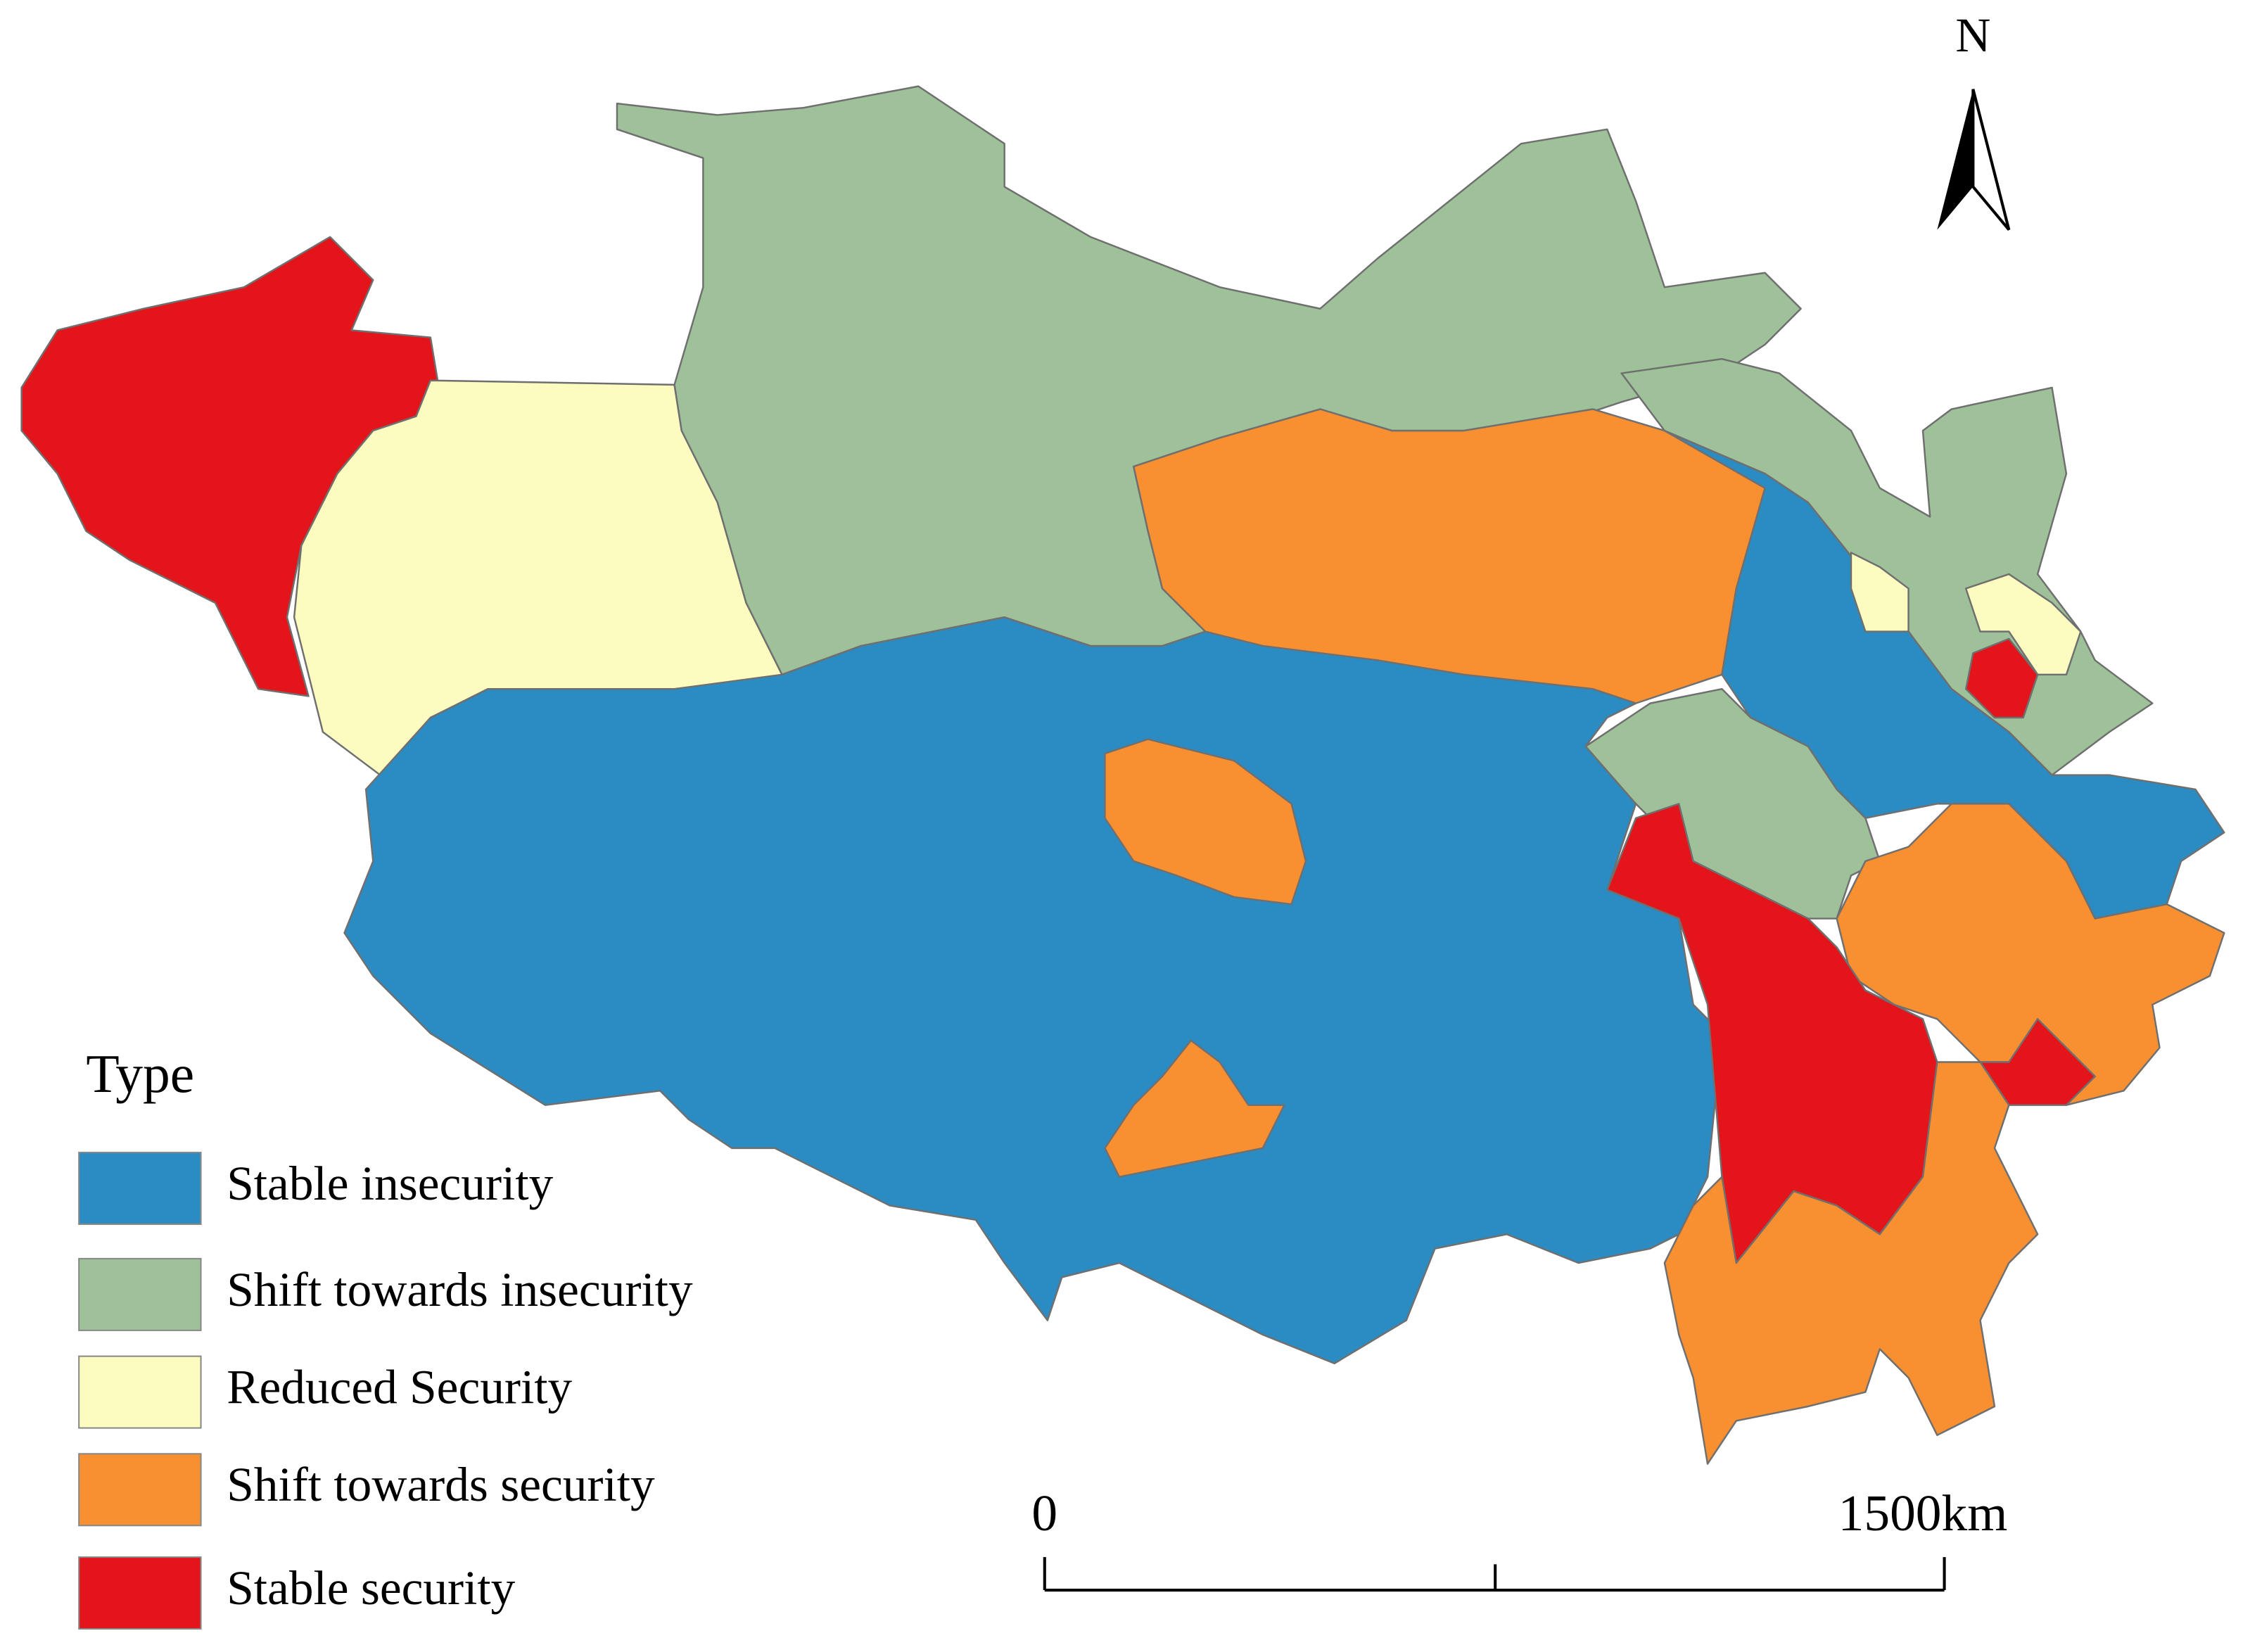 Image resolution: width=2250 pixels, height=1652 pixels. What do you see at coordinates (460, 1289) in the screenshot?
I see `legend-label: Shift towards insecurity` at bounding box center [460, 1289].